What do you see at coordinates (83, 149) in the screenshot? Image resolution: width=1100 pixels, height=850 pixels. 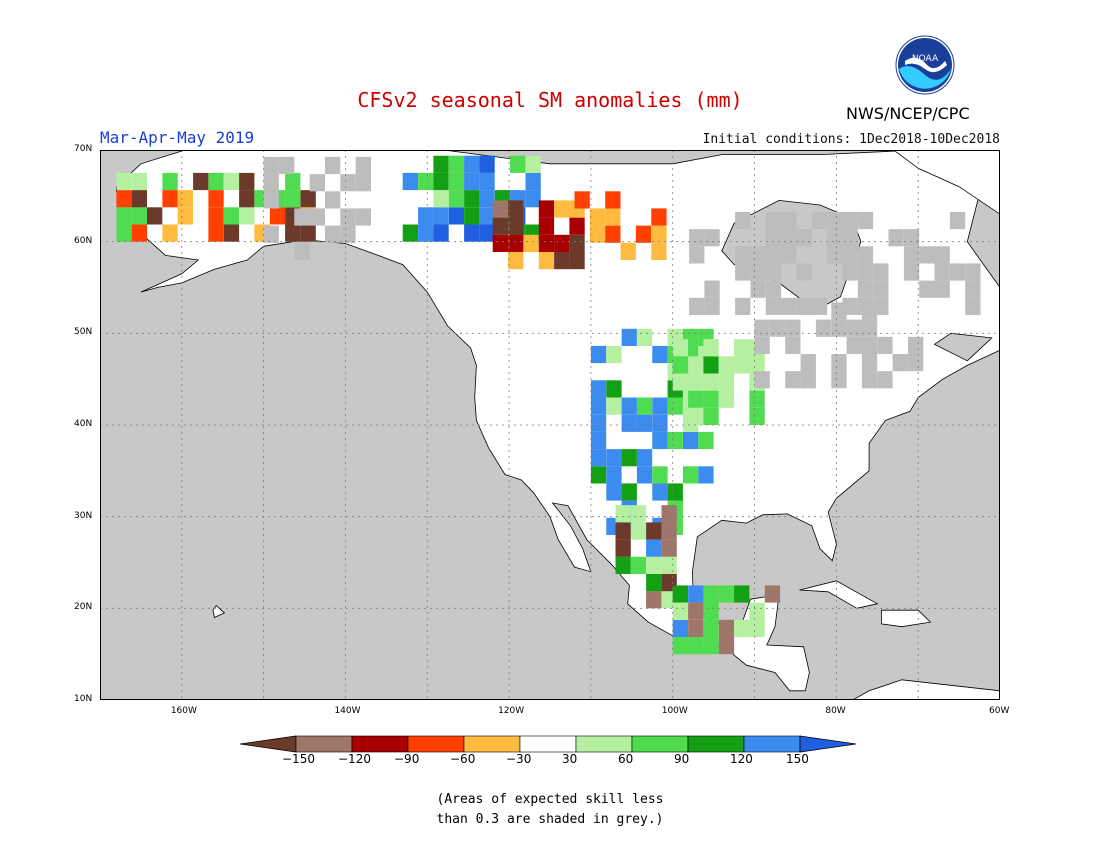 I see `latitude-label: 70N` at bounding box center [83, 149].